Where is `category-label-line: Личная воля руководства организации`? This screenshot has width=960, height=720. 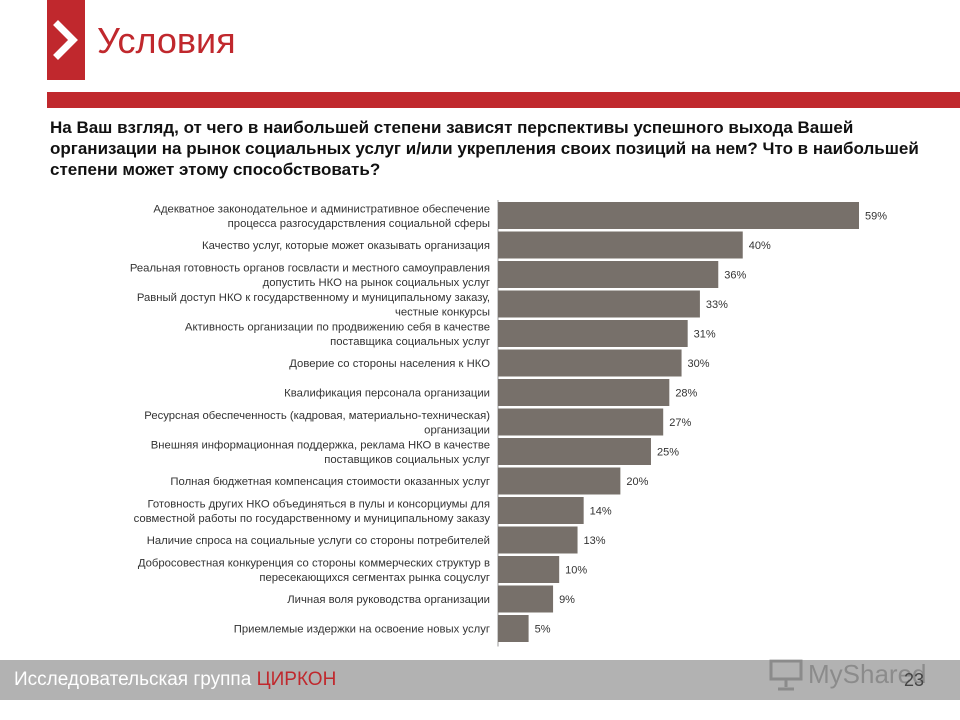 category-label-line: Личная воля руководства организации is located at coordinates (388, 600).